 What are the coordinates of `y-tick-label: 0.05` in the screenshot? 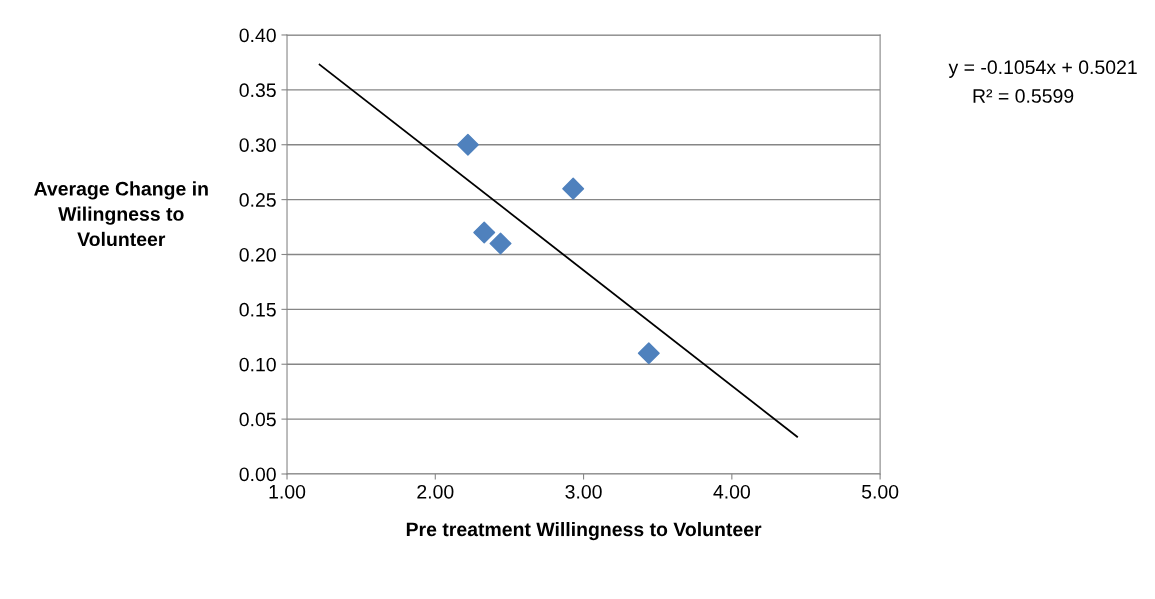 It's located at (257, 419).